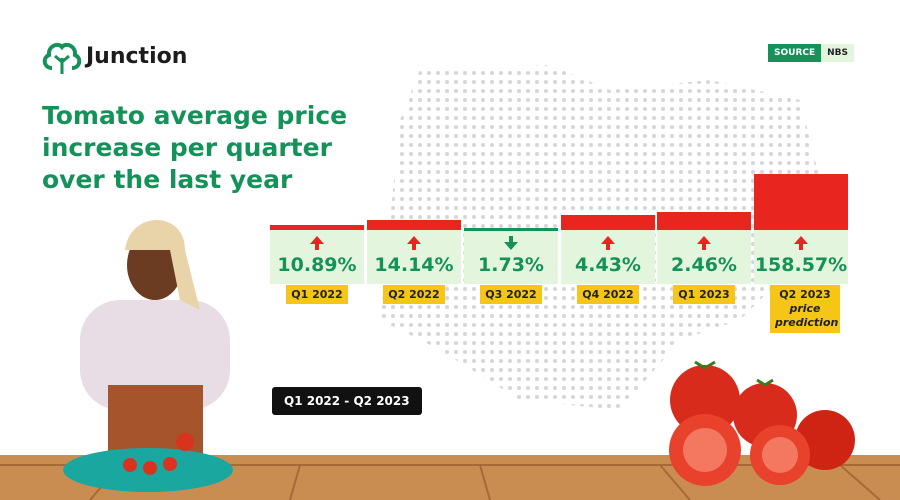 Image resolution: width=900 pixels, height=500 pixels. I want to click on period: Q1 2022, so click(317, 294).